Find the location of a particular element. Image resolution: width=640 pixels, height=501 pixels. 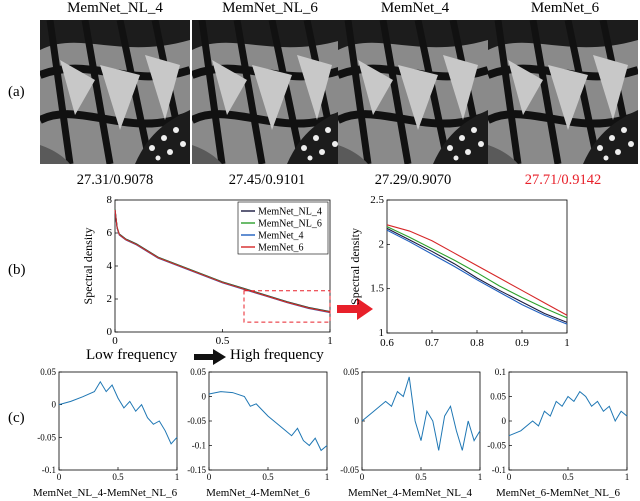

metric-memnet-6: 27.71/0.9142 is located at coordinates (563, 180).